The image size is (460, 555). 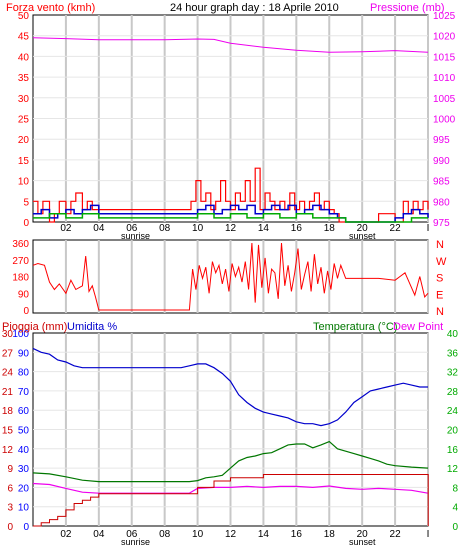 I want to click on pressure-line, so click(x=230, y=45).